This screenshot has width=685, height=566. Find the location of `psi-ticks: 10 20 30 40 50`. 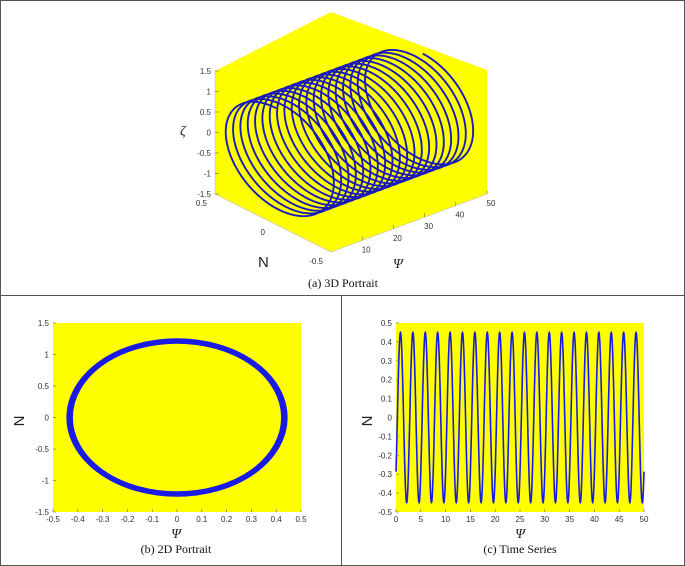

psi-ticks: 10 20 30 40 50 is located at coordinates (429, 222).